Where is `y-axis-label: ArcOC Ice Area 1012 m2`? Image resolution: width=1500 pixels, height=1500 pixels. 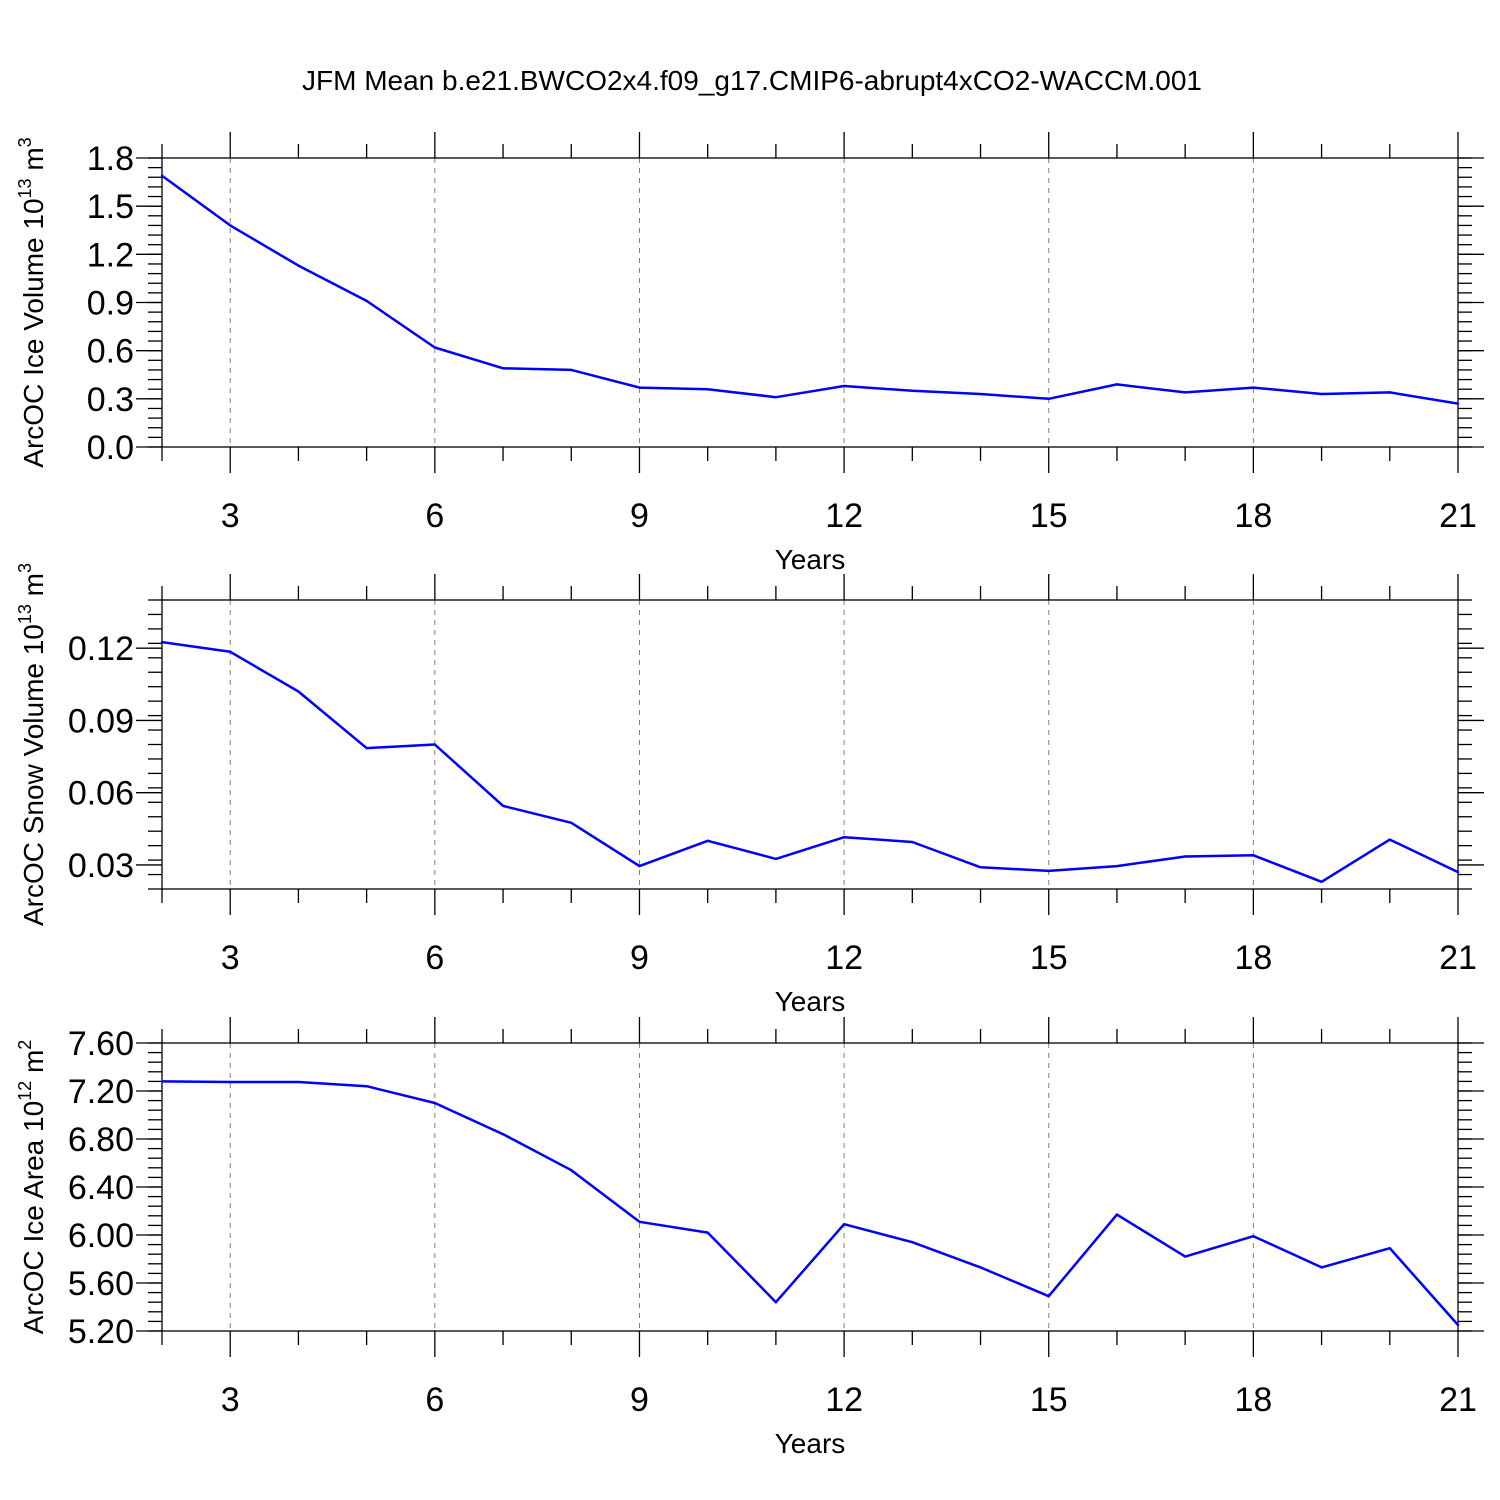 y-axis-label: ArcOC Ice Area 1012 m2 is located at coordinates (32, 1187).